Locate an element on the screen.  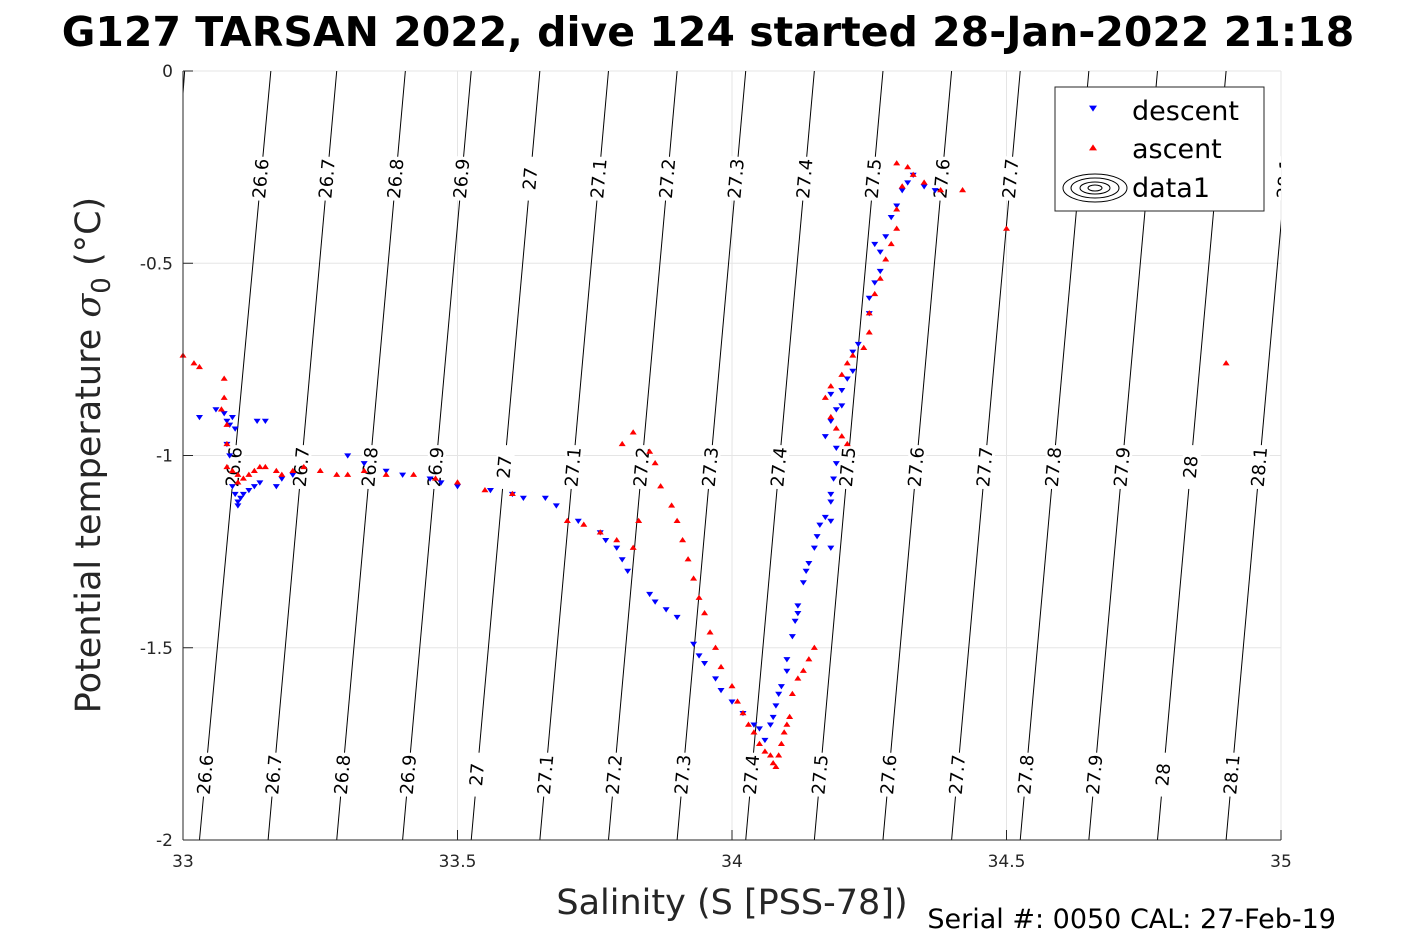
y-axis-label-unit: (°C) is located at coordinates (89, 237).